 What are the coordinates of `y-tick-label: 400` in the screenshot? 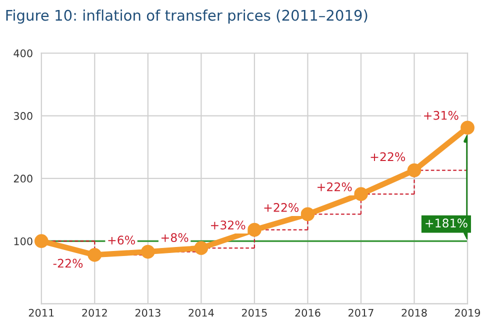 It's located at (23, 53).